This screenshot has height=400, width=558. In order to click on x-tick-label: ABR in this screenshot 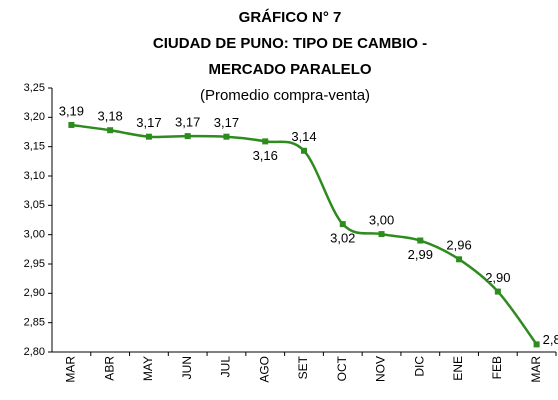, I will do `click(109, 368)`.